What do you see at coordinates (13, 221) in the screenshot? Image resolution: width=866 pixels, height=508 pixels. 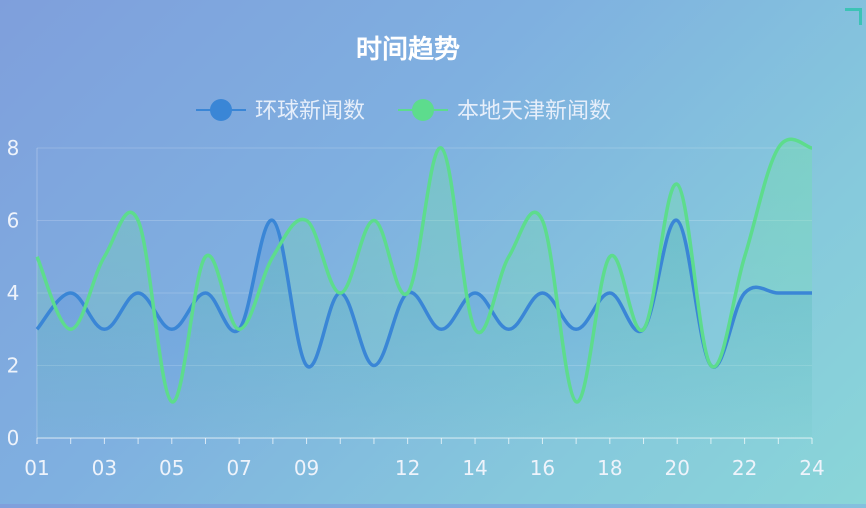 I see `y-tick-label: 6` at bounding box center [13, 221].